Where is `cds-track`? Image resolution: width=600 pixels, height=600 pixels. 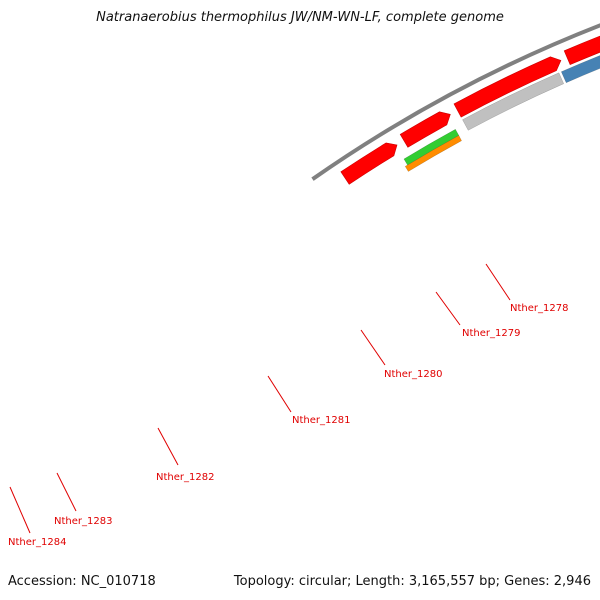 cds-track is located at coordinates (470, 110).